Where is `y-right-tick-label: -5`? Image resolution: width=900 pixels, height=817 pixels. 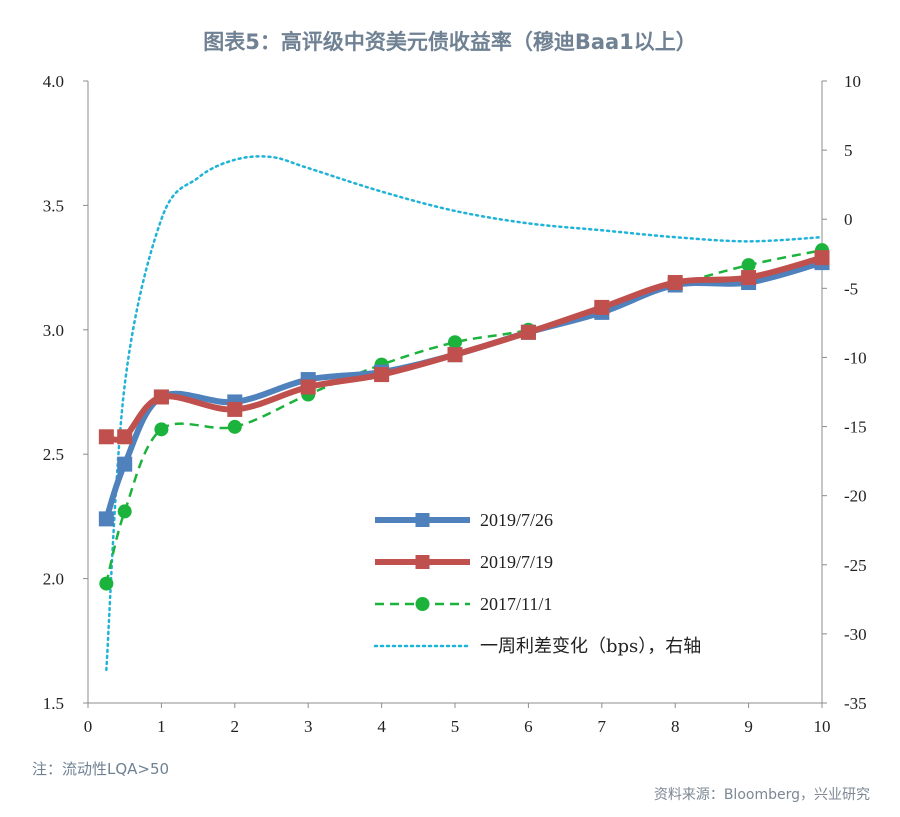 y-right-tick-label: -5 is located at coordinates (851, 288).